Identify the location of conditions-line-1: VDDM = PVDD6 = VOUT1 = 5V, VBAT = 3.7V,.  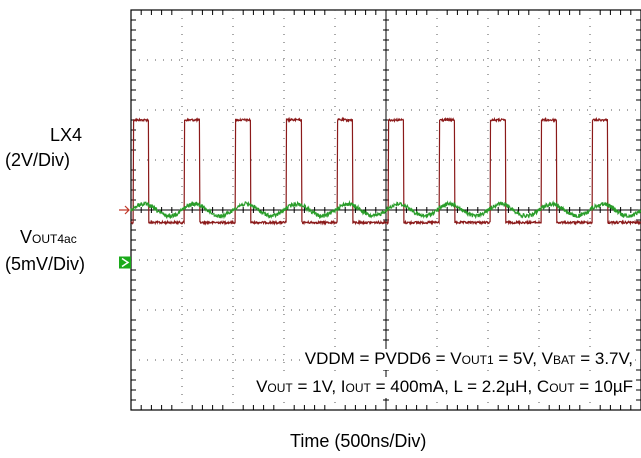
(468, 359).